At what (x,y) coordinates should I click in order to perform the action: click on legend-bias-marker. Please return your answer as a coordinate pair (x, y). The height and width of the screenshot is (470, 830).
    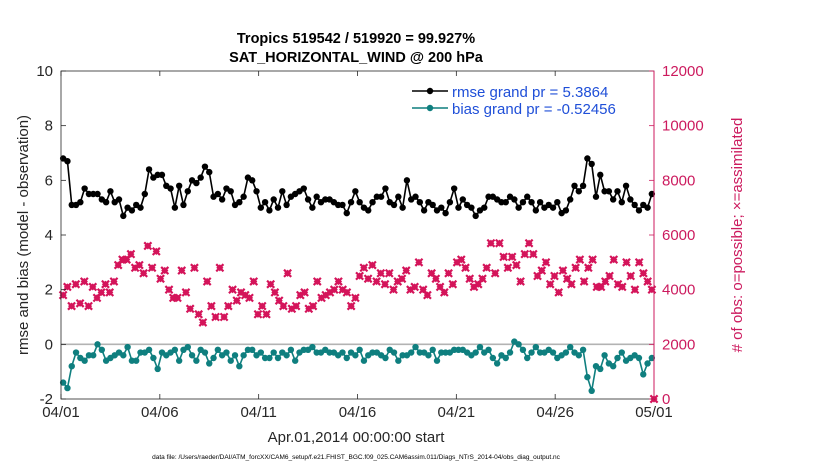
    Looking at the image, I should click on (430, 108).